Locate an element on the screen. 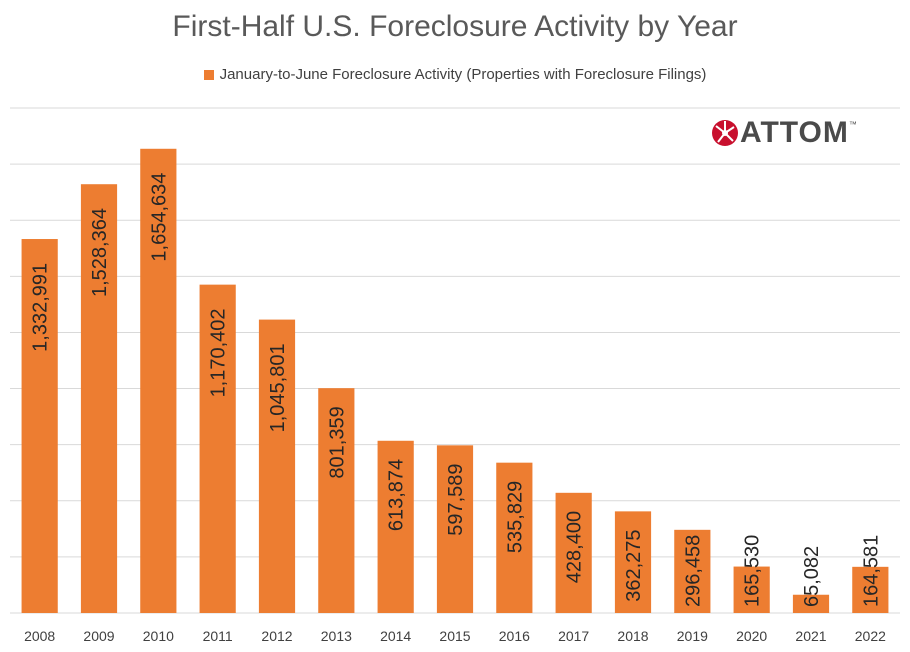  x-tick-2020: 2020 is located at coordinates (751, 636).